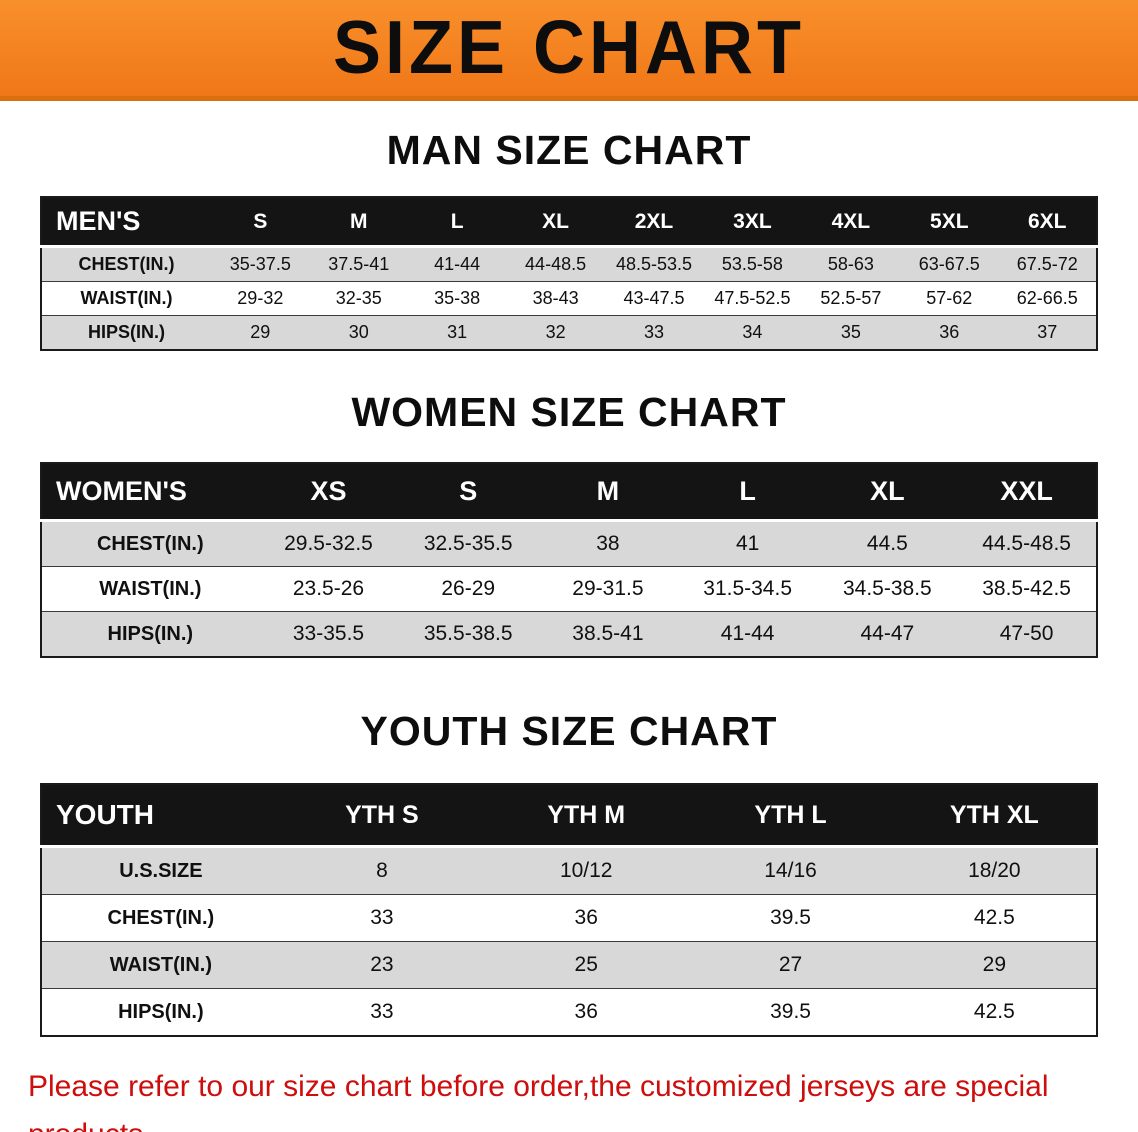 Image resolution: width=1138 pixels, height=1132 pixels. Describe the element at coordinates (654, 264) in the screenshot. I see `measurement-value-cell: 48.5-53.5` at that location.